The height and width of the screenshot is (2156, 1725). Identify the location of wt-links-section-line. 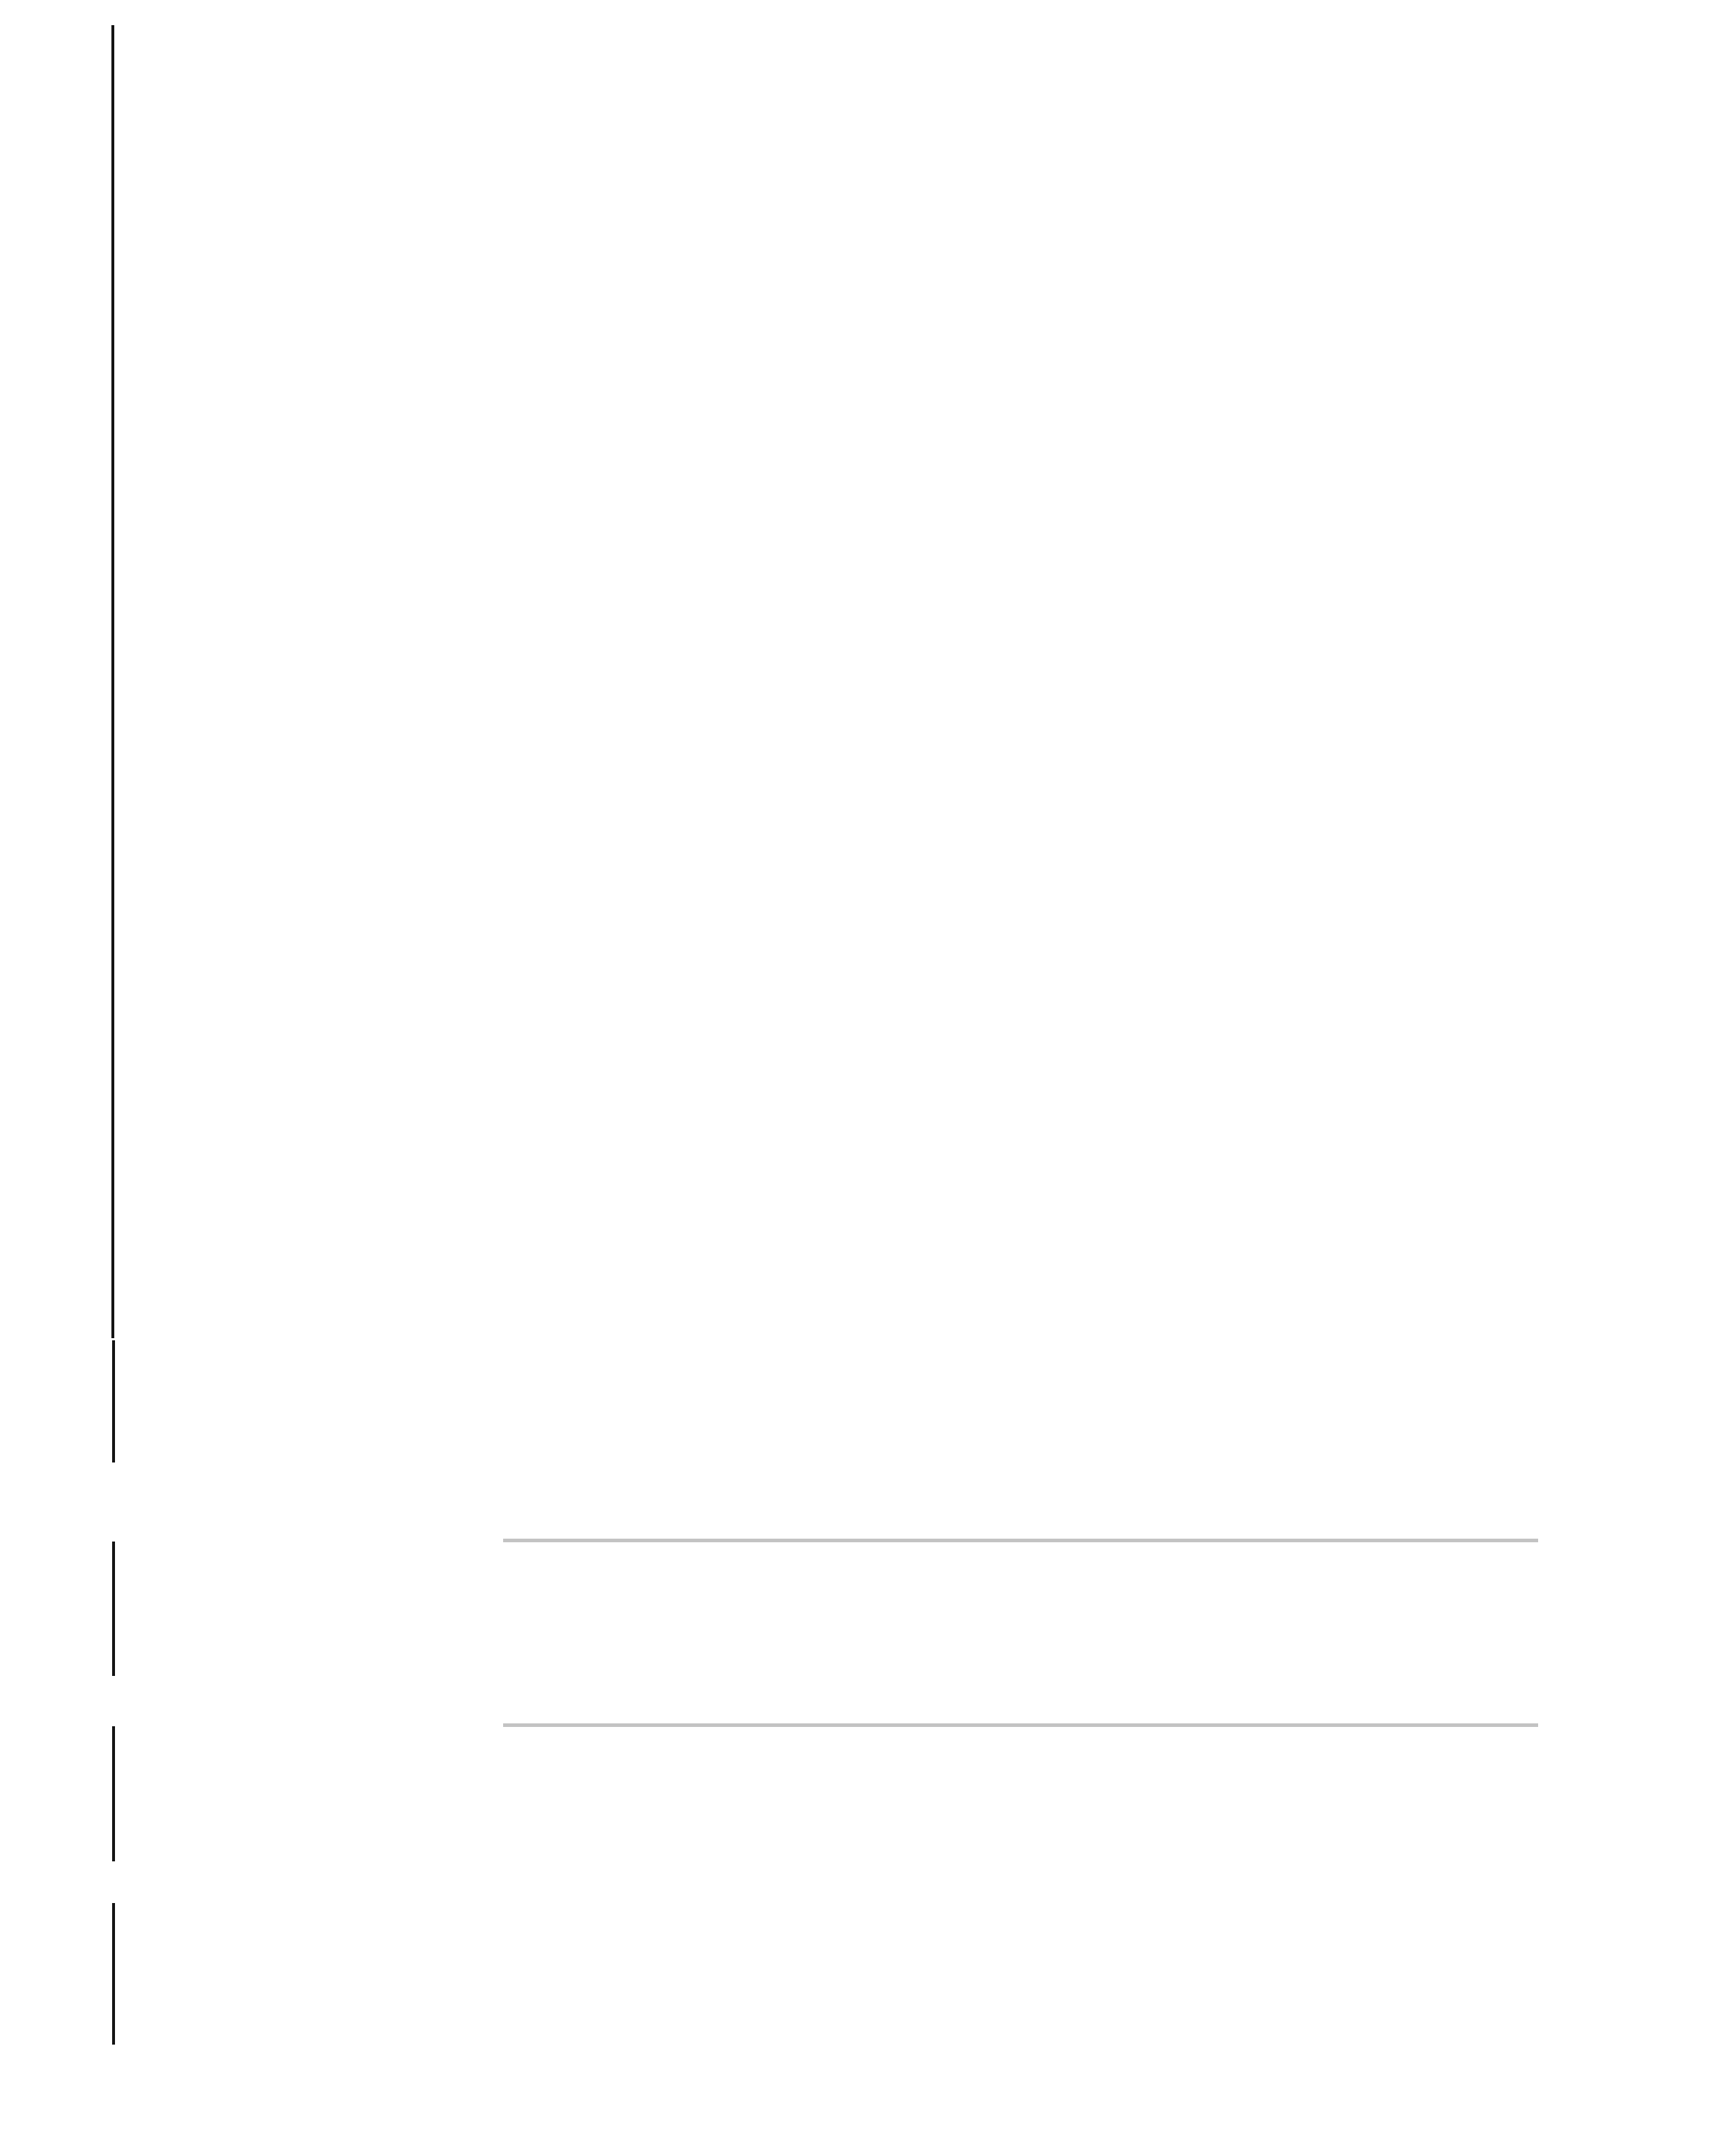
(113, 1609).